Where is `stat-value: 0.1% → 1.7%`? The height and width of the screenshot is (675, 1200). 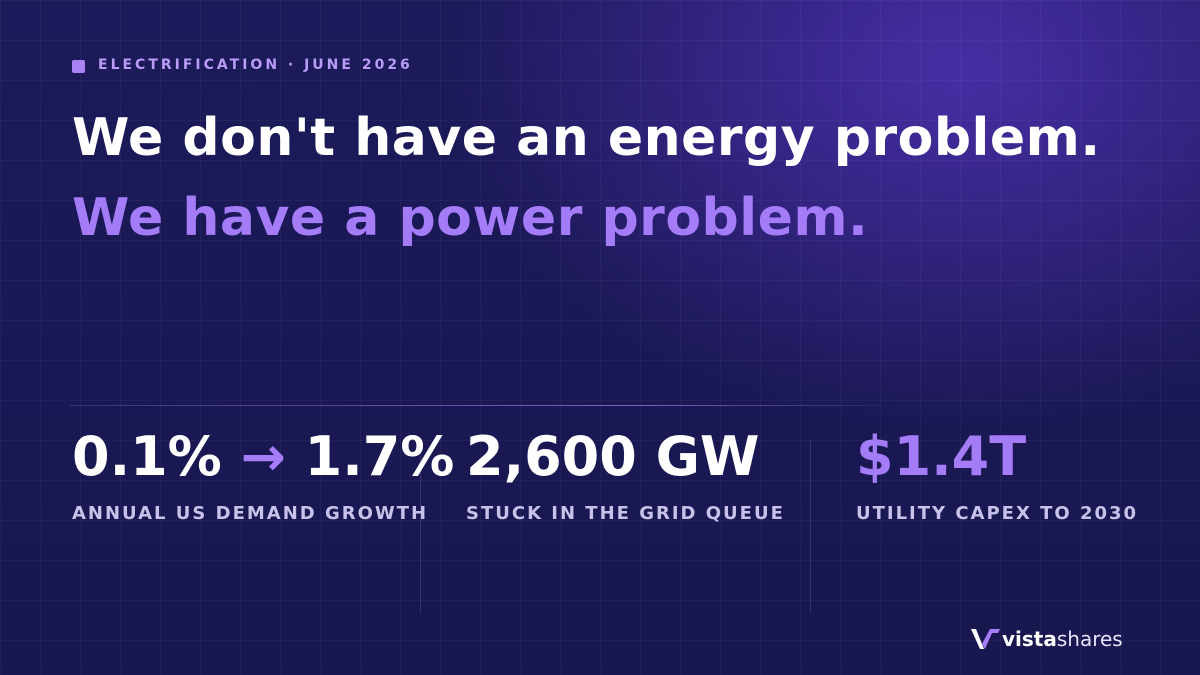 stat-value: 0.1% → 1.7% is located at coordinates (263, 456).